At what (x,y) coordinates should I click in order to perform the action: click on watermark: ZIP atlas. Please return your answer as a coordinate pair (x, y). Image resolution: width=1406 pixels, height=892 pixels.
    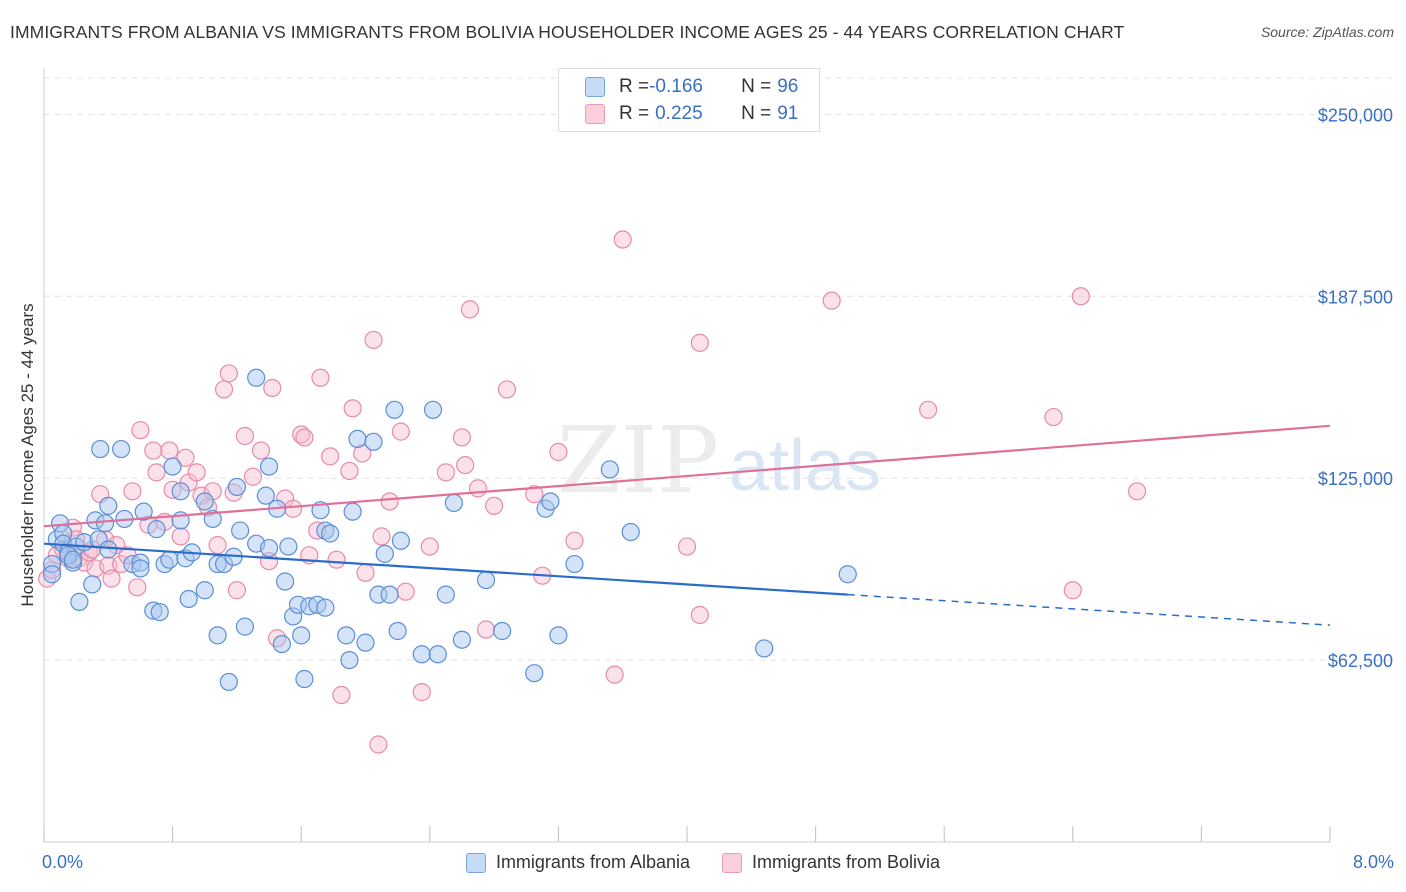
    Looking at the image, I should click on (719, 460).